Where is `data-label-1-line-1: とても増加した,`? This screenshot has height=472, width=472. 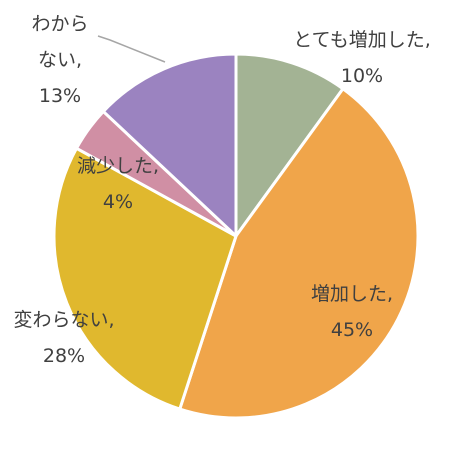 data-label-1-line-1: とても増加した, is located at coordinates (362, 40).